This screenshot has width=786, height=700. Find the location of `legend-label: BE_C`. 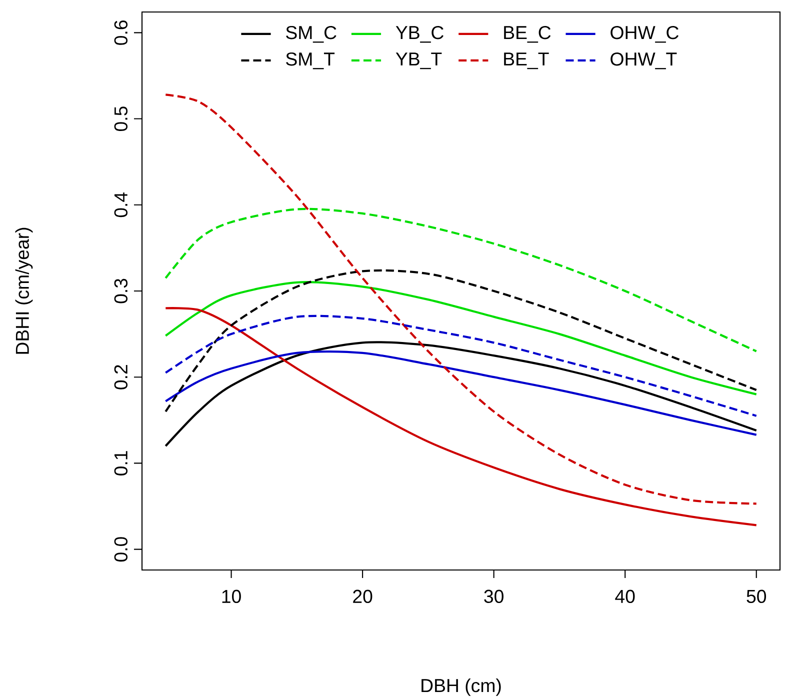

legend-label: BE_C is located at coordinates (527, 34).